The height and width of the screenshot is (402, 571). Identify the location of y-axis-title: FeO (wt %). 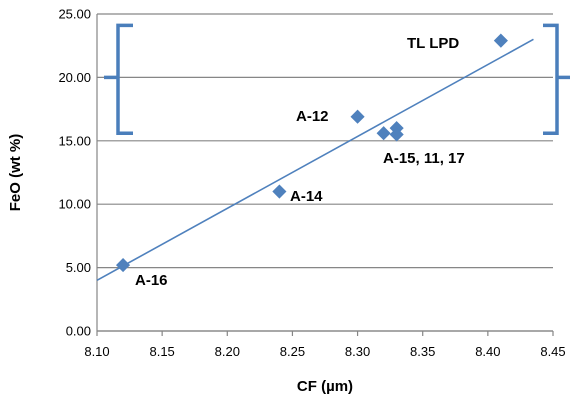
(15, 173).